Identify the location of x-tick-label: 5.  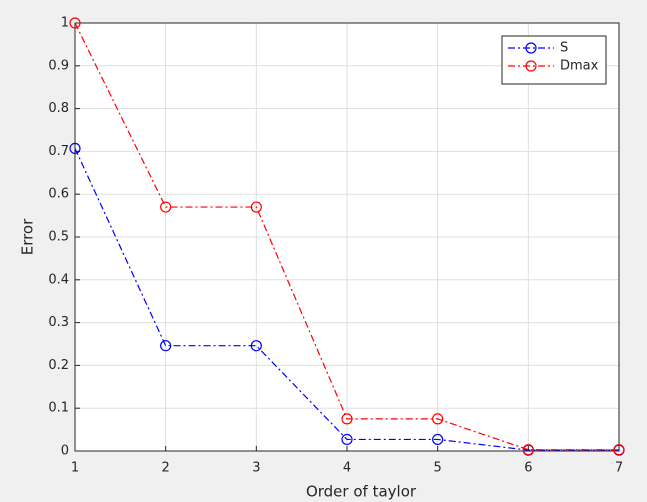
(438, 468).